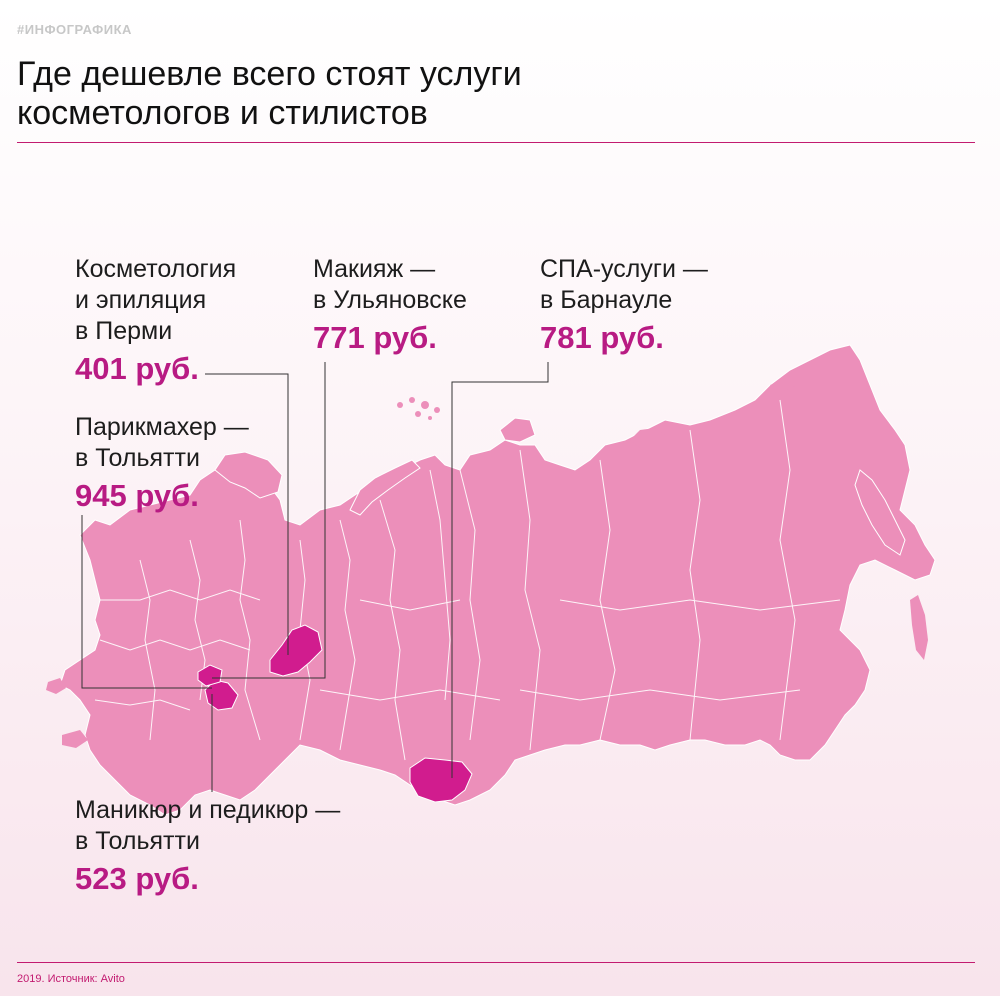 Image resolution: width=1000 pixels, height=996 pixels. Describe the element at coordinates (269, 74) in the screenshot. I see `title-line-1: Где дешевле всего стоят услуги` at that location.